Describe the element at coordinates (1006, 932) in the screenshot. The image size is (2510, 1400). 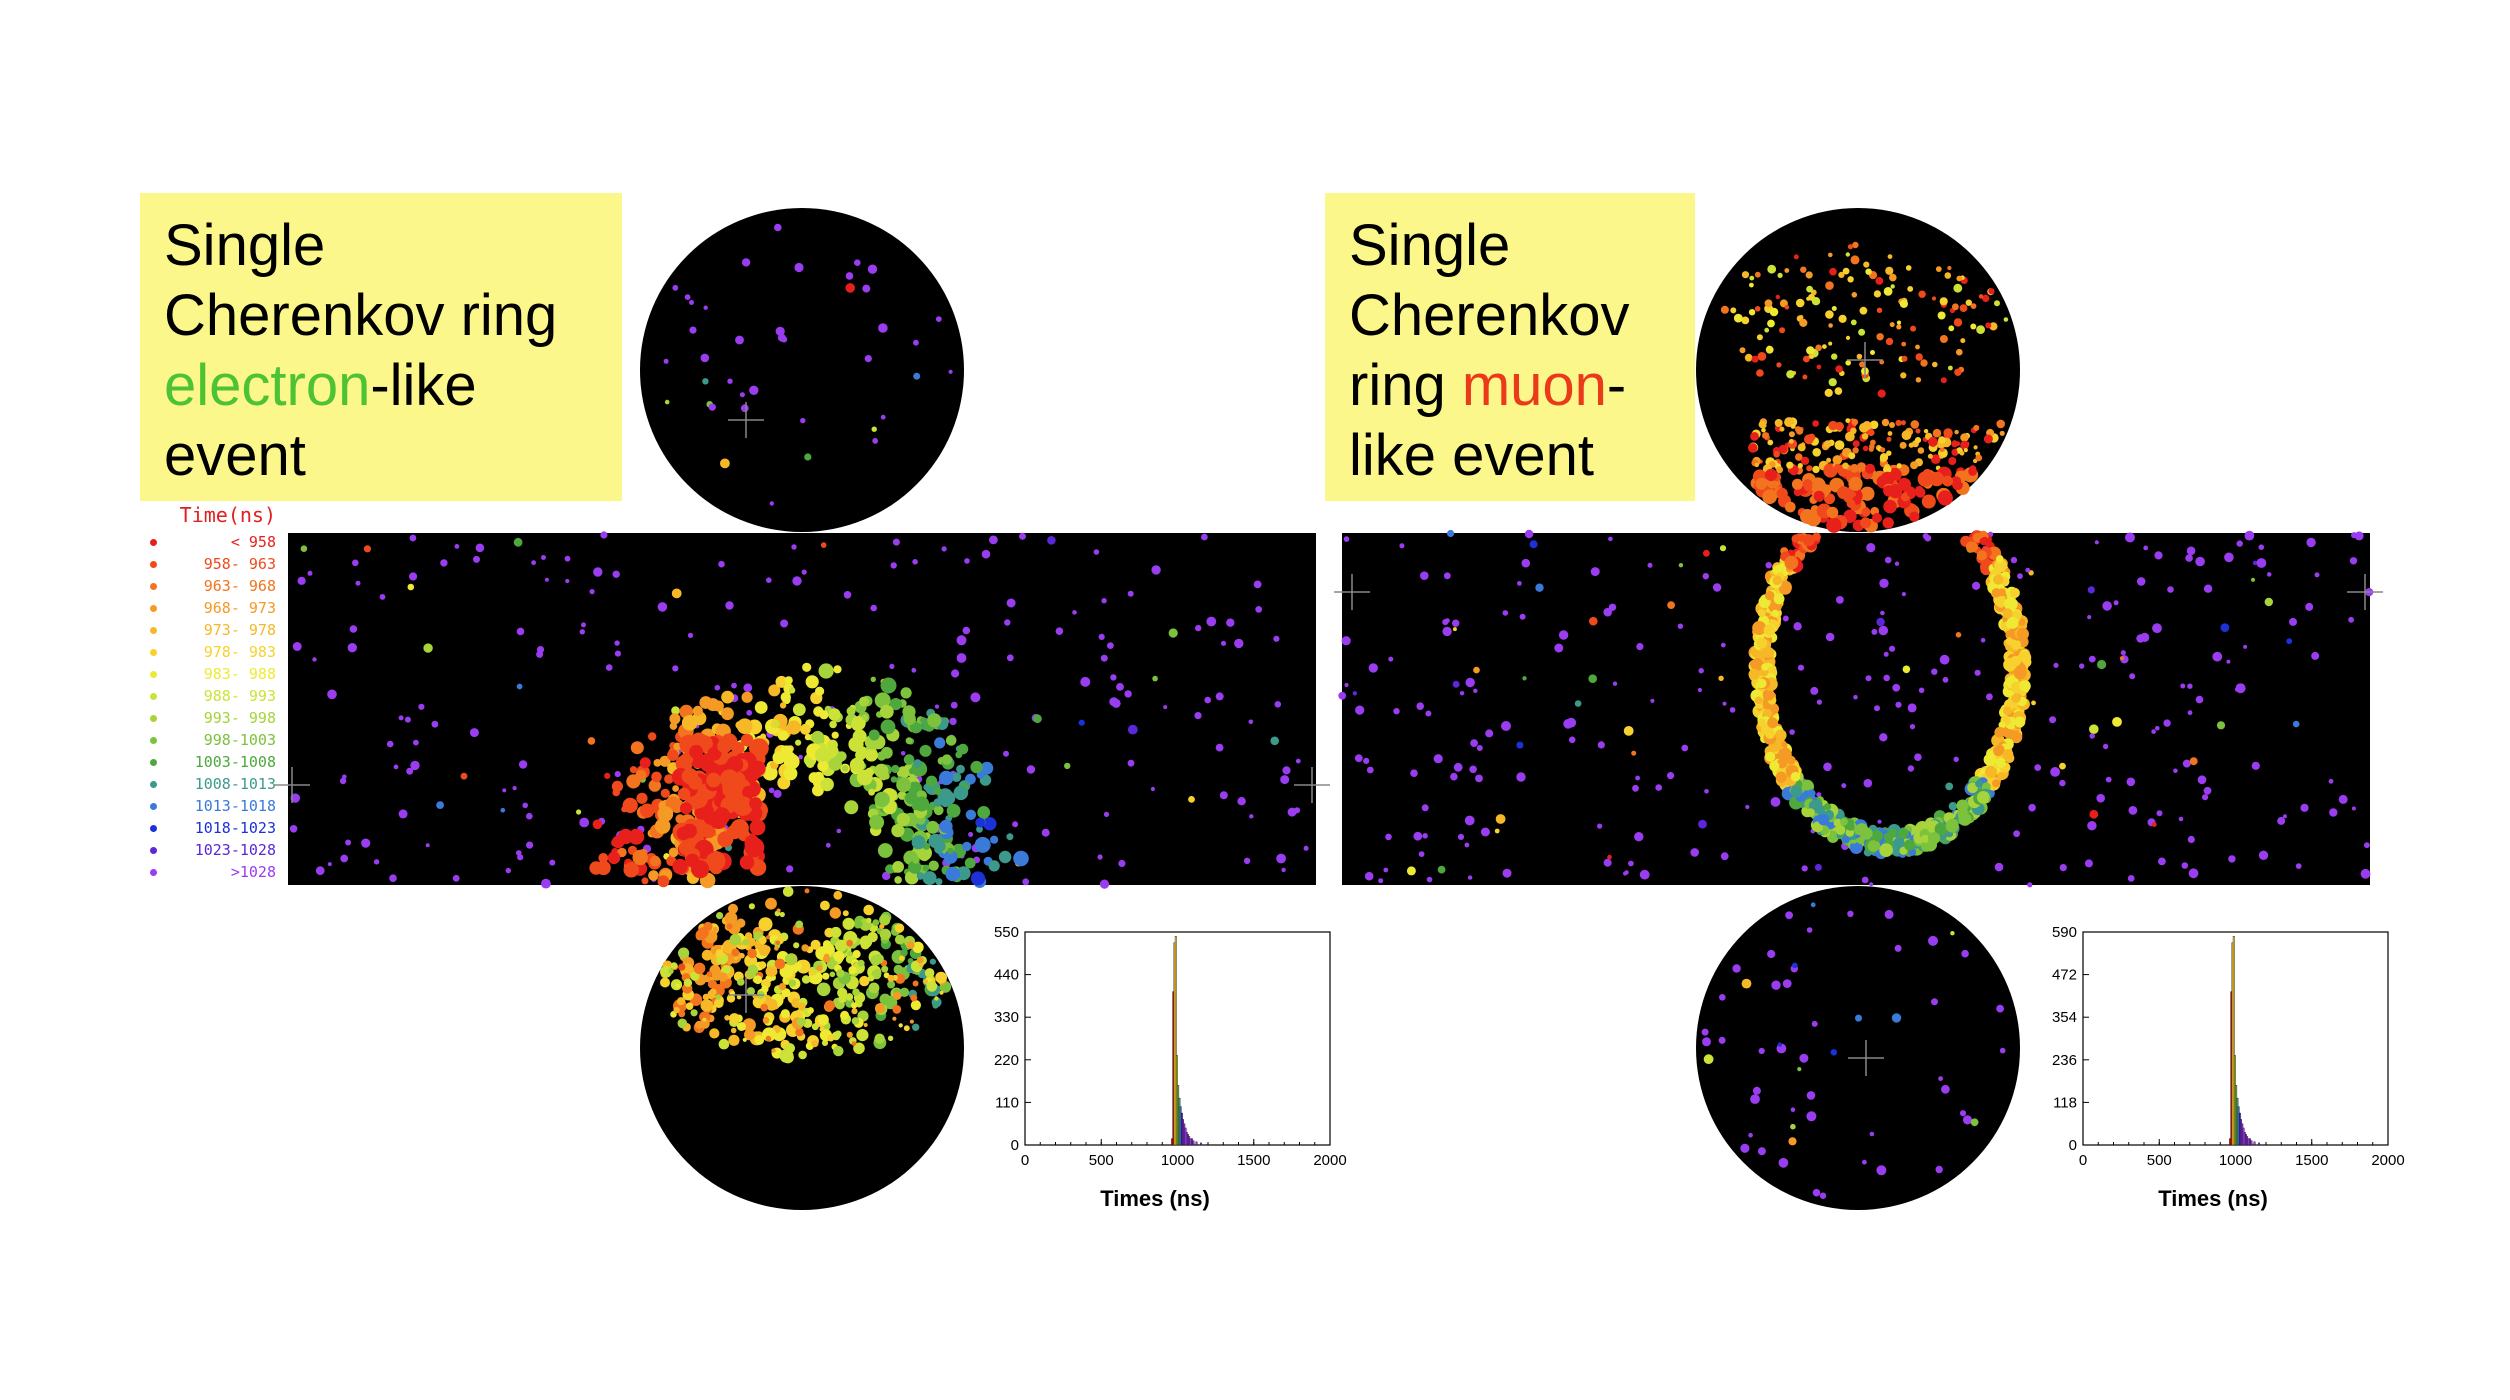
I see `svg-text: 550` at that location.